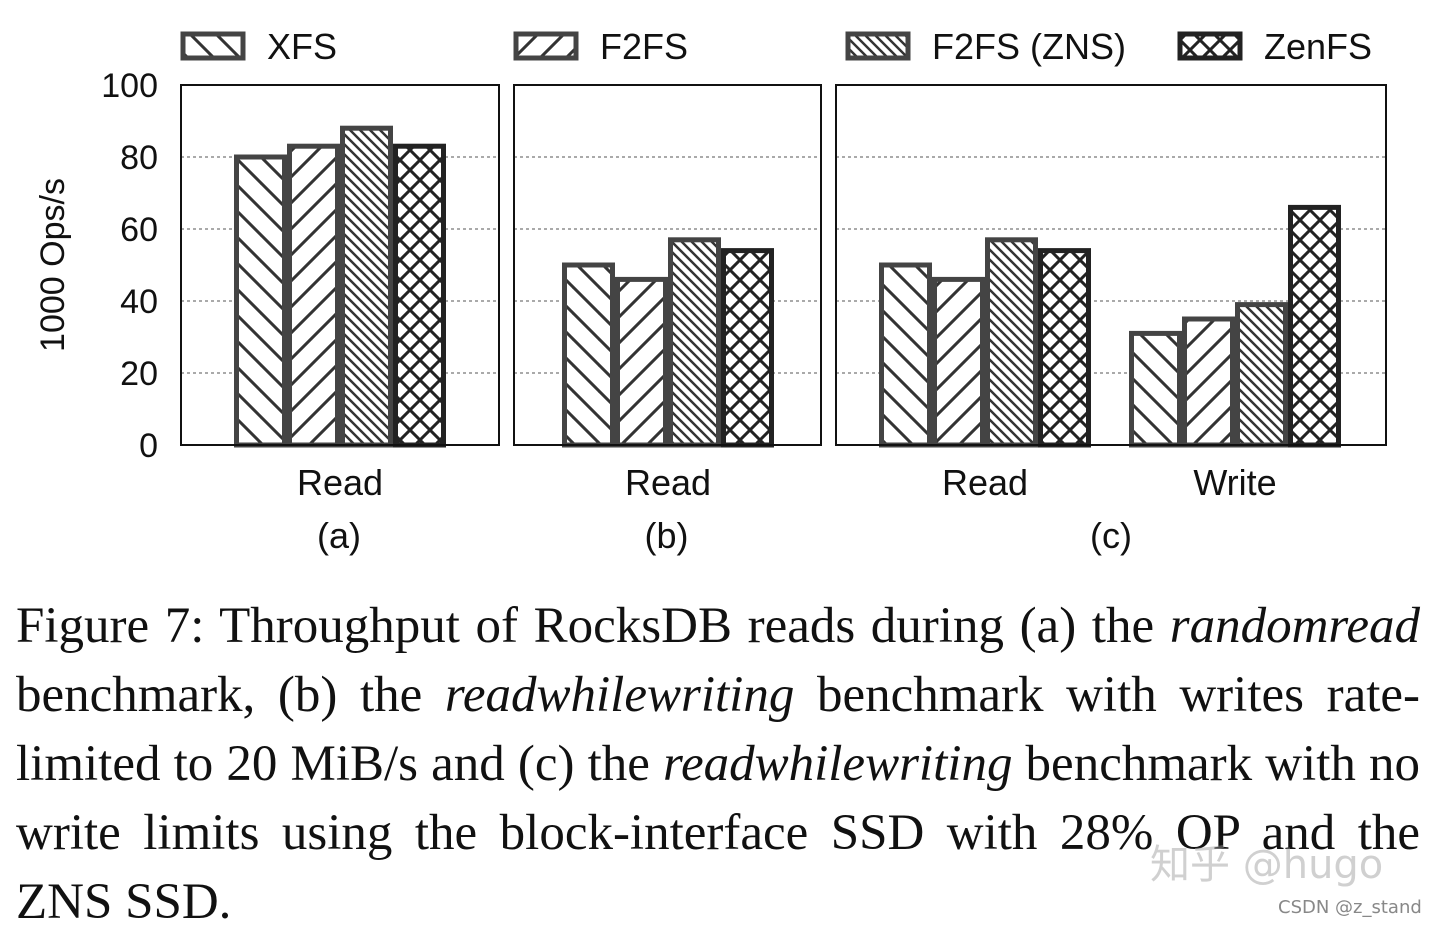 The image size is (1432, 937). Describe the element at coordinates (619, 695) in the screenshot. I see `caption-italic-2: readwhilewriting` at that location.